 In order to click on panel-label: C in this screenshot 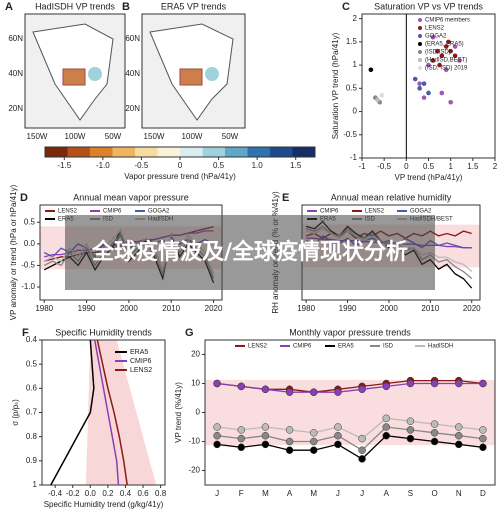, I will do `click(346, 7)`.